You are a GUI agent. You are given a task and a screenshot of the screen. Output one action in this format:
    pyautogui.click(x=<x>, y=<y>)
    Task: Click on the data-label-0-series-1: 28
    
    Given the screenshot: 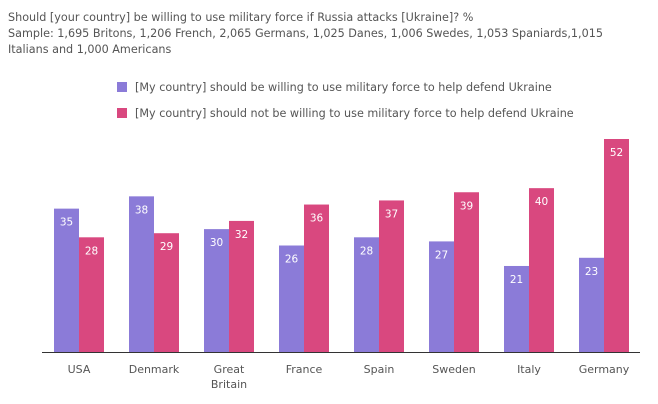 What is the action you would take?
    pyautogui.click(x=91, y=251)
    